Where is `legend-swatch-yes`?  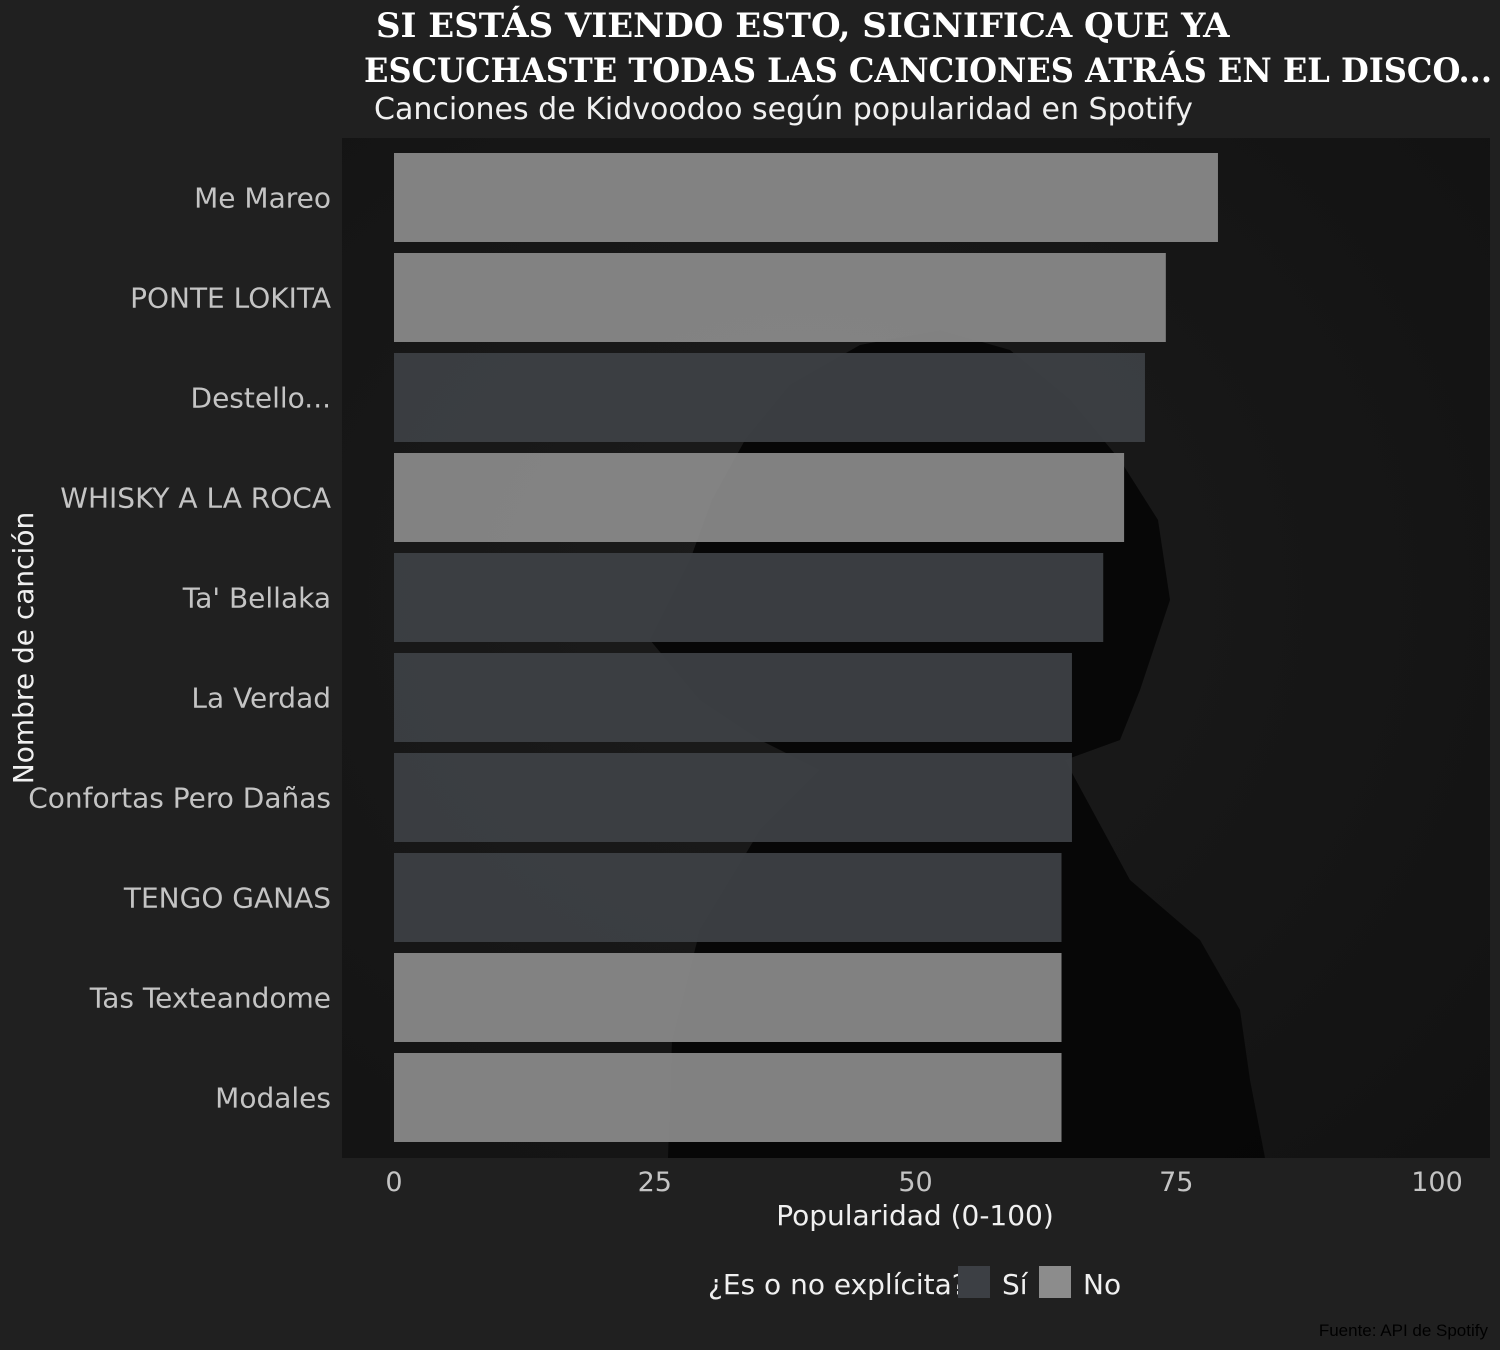 legend-swatch-yes is located at coordinates (974, 1282).